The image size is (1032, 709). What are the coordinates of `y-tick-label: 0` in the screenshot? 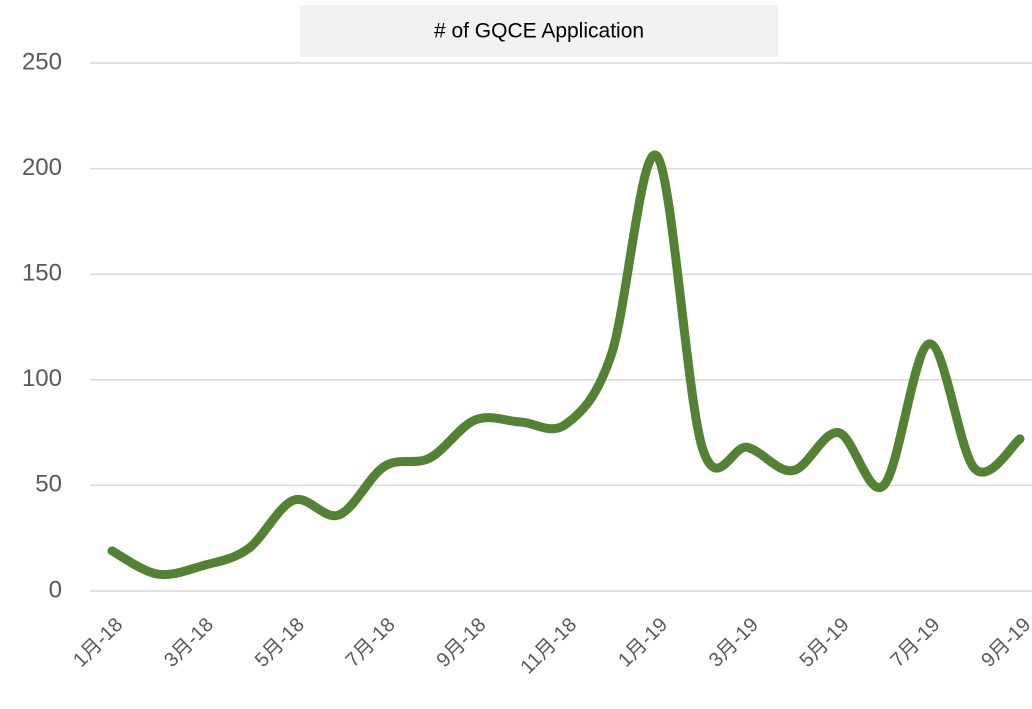 It's located at (55, 589).